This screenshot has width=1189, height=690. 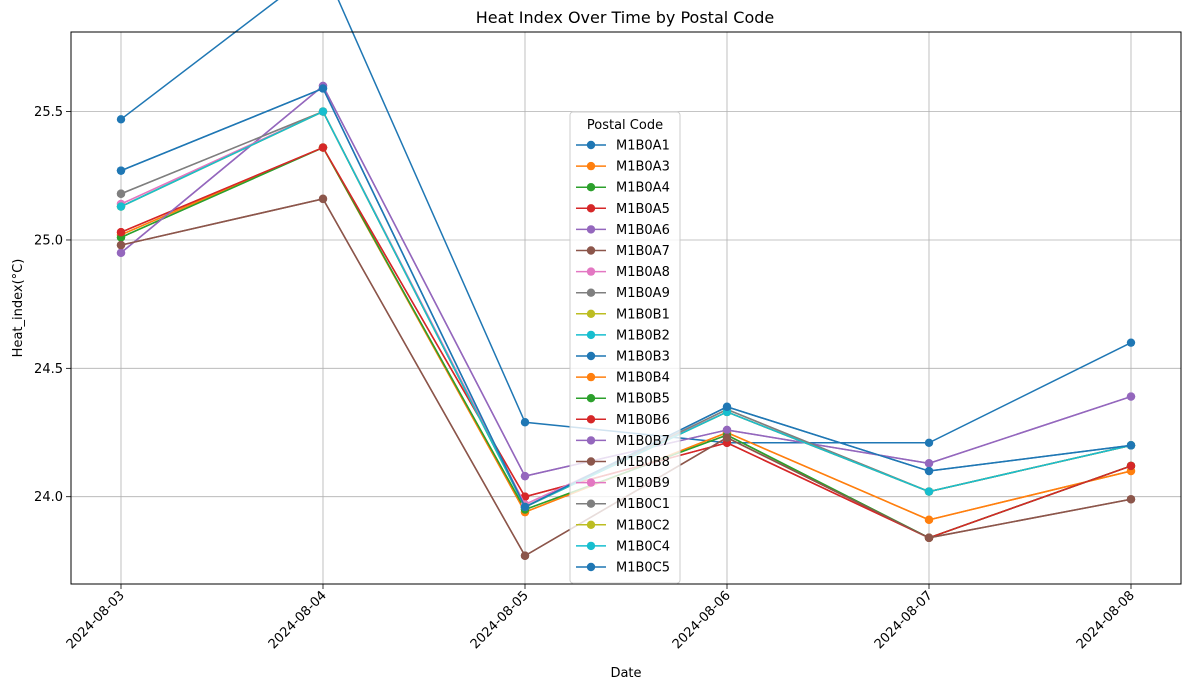 What do you see at coordinates (643, 546) in the screenshot?
I see `legend-entry-label: M1B0C4` at bounding box center [643, 546].